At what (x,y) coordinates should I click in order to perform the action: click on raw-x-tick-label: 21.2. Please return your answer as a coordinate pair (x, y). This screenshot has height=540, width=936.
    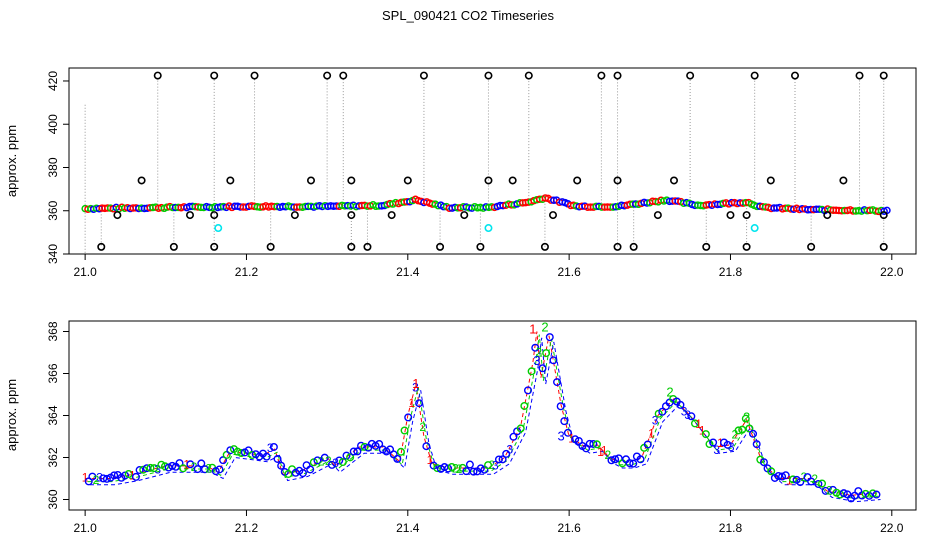
    Looking at the image, I should click on (247, 272).